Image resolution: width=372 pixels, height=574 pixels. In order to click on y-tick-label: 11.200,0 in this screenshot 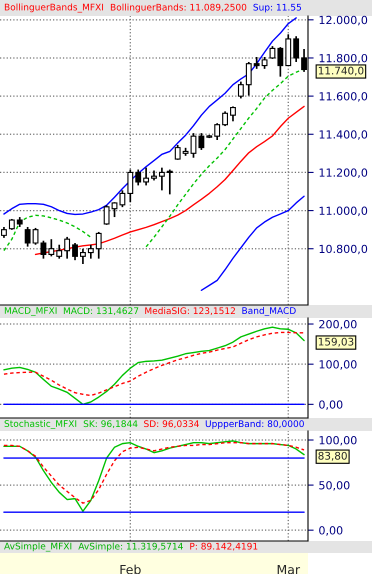, I will do `click(344, 173)`.